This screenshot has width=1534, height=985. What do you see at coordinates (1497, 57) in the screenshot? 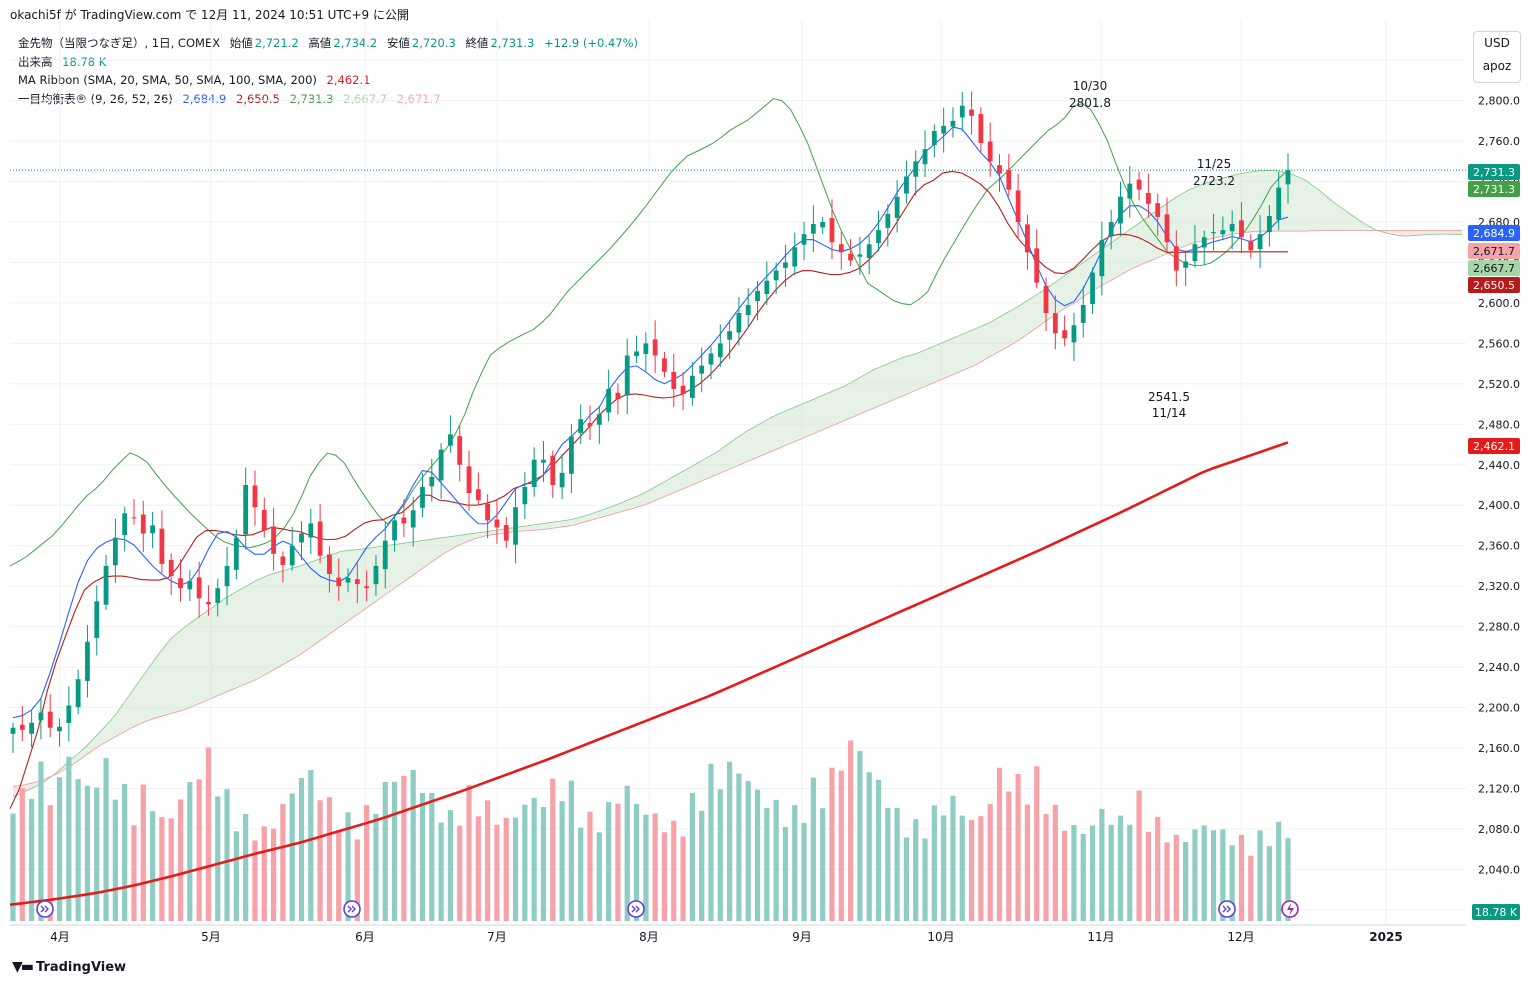
I see `currency-selector: USD apoz` at bounding box center [1497, 57].